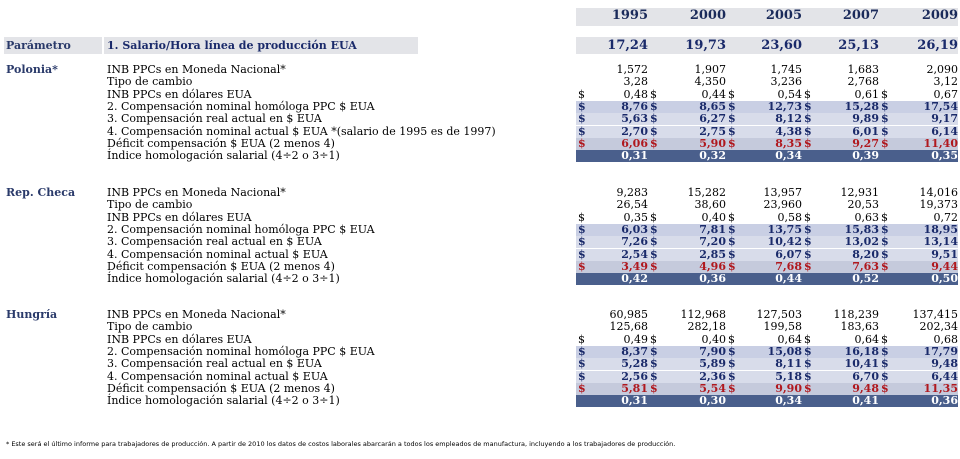  I want to click on cell-value: 202,34, so click(939, 327).